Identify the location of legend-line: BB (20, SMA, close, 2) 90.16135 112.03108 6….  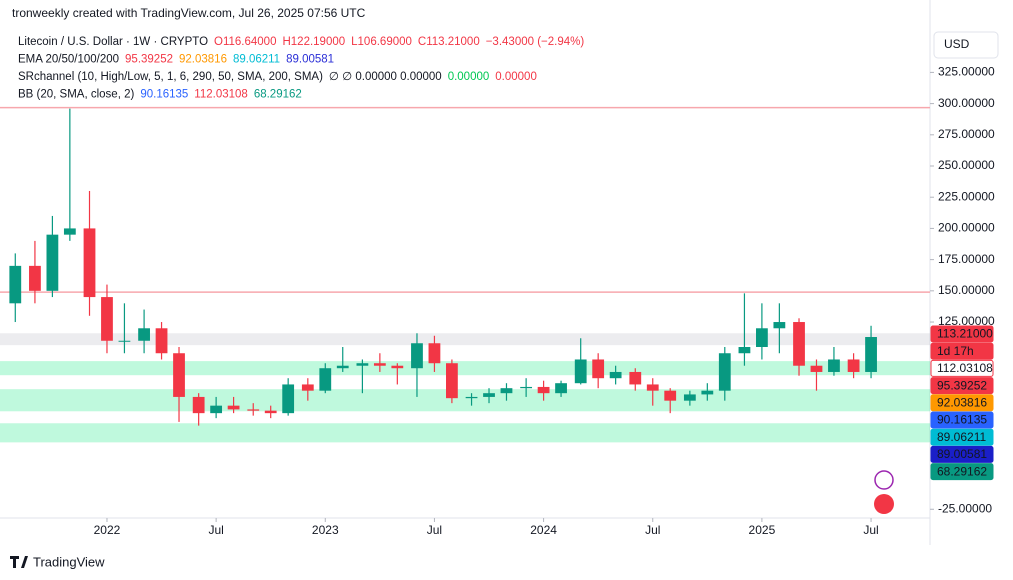
(160, 95).